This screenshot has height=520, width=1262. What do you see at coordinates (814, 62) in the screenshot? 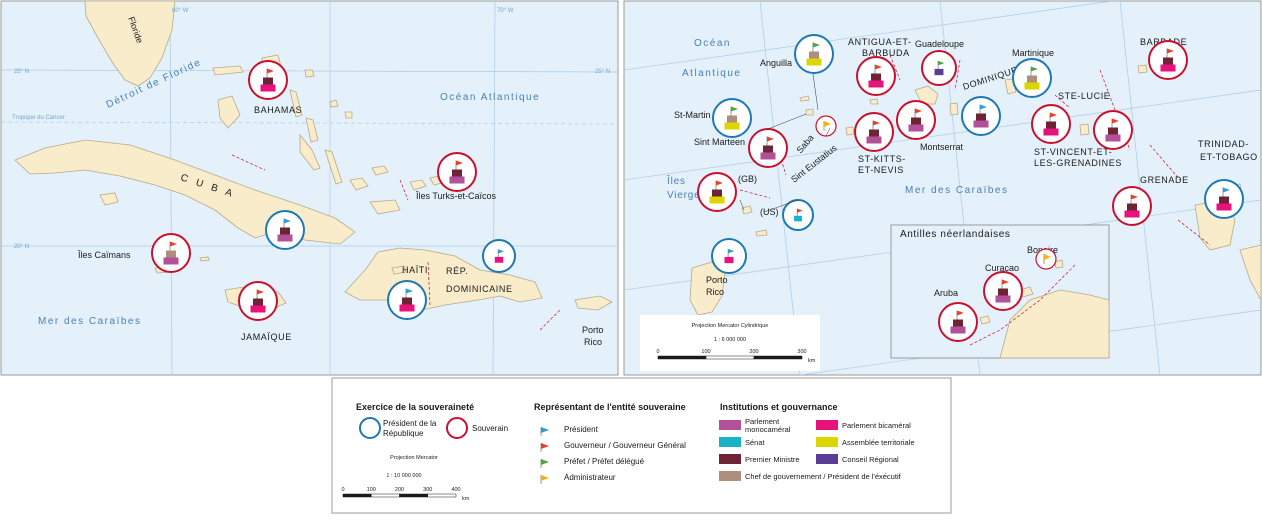
I see `anguilla-block-ter` at bounding box center [814, 62].